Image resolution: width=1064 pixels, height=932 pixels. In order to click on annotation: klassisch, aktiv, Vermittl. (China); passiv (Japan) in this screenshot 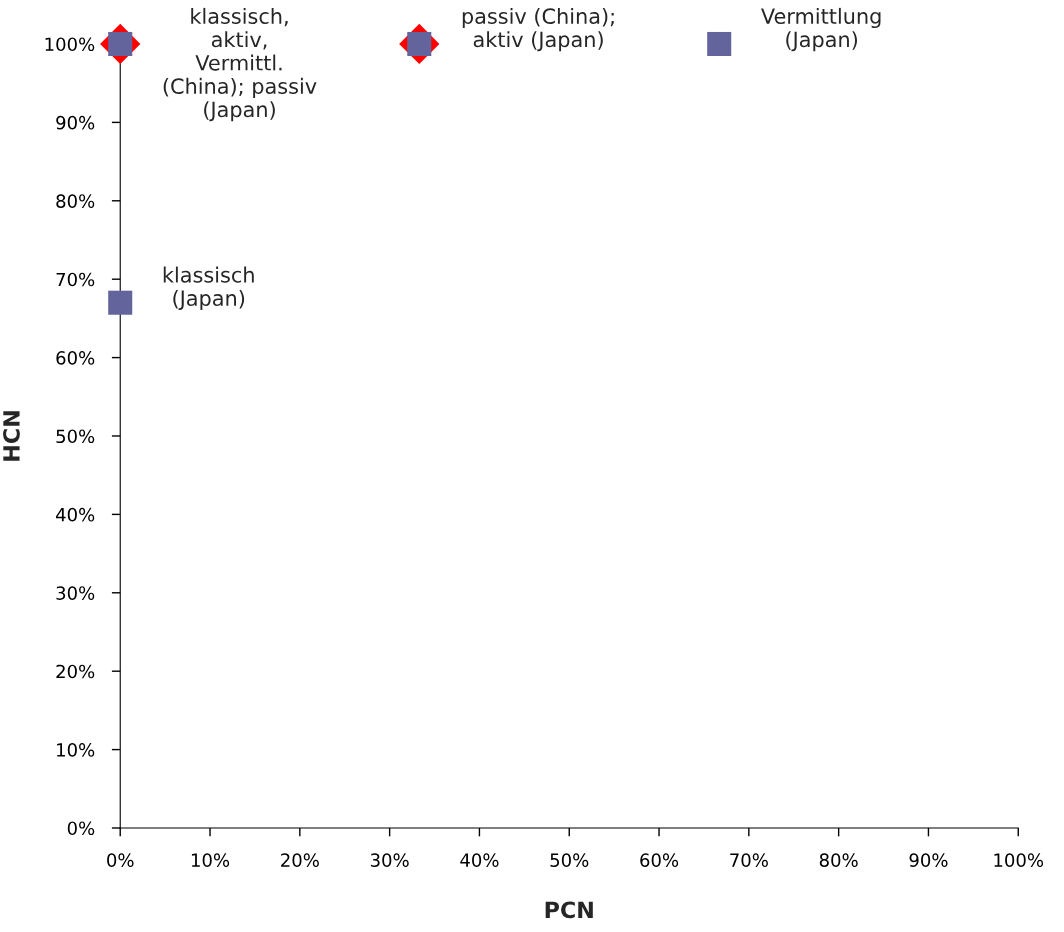, I will do `click(240, 64)`.